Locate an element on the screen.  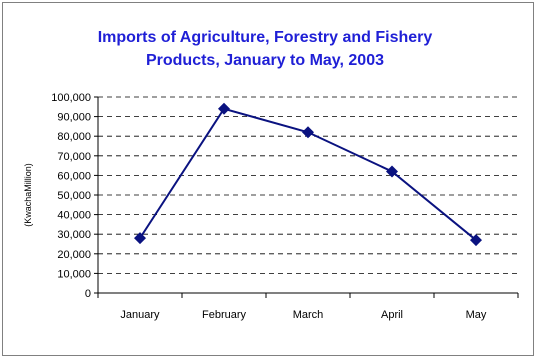
x-tick-label: January is located at coordinates (140, 315).